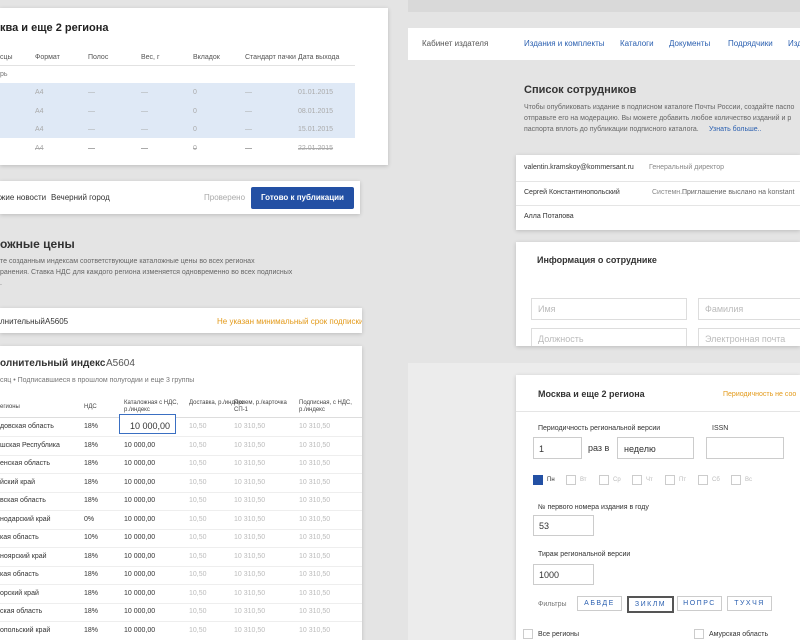 The height and width of the screenshot is (640, 800). What do you see at coordinates (53, 363) in the screenshot?
I see `card-title: олнительный индекс` at bounding box center [53, 363].